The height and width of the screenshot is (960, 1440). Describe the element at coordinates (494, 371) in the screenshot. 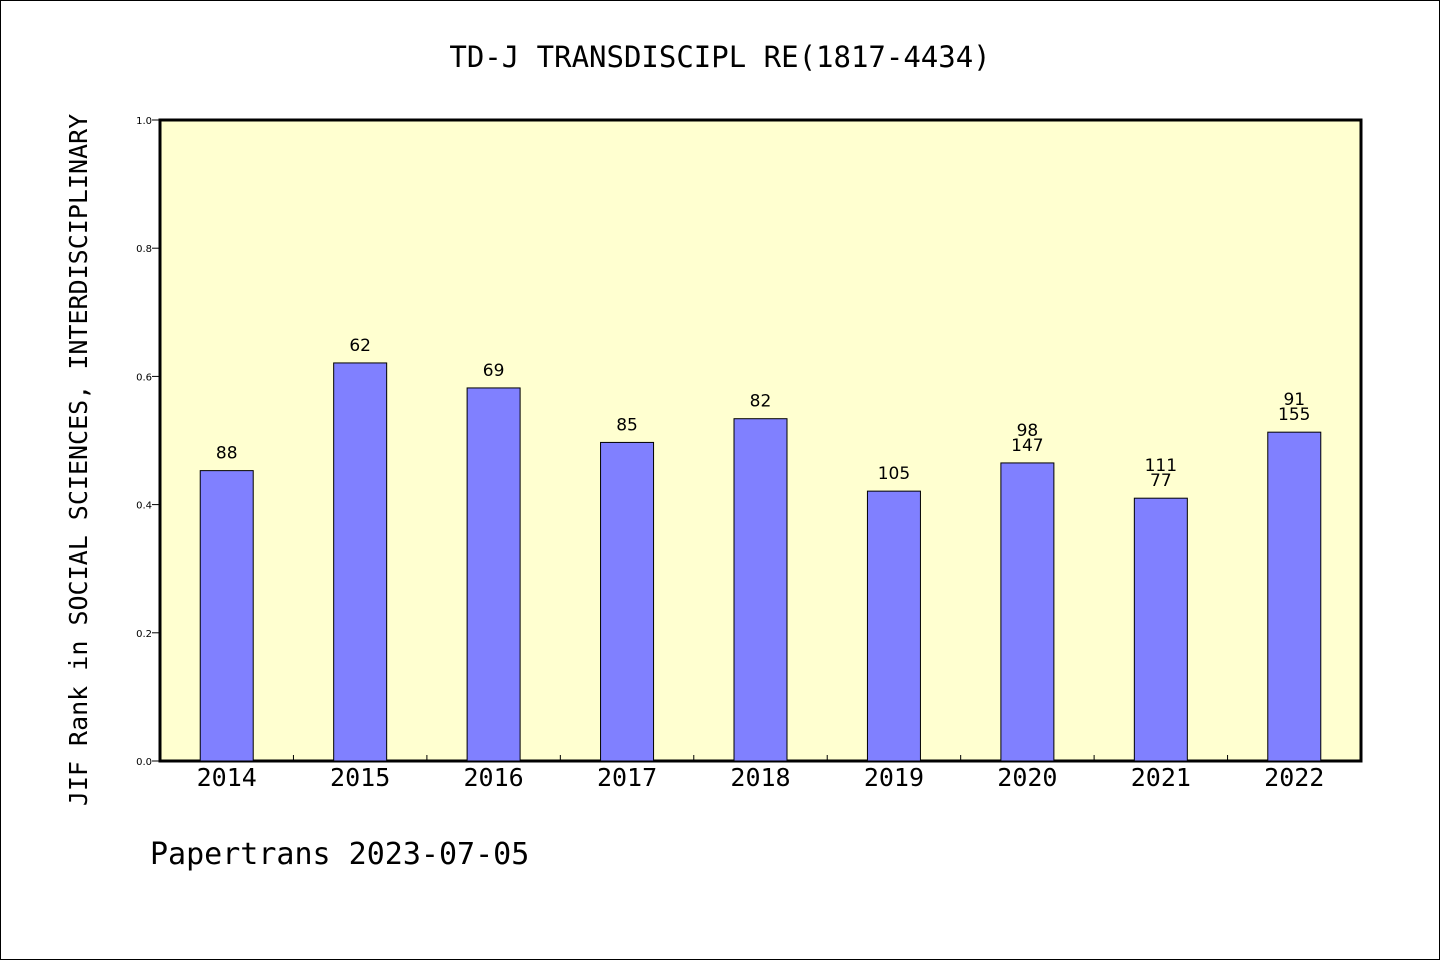

I see `bar-data-label: 69` at that location.